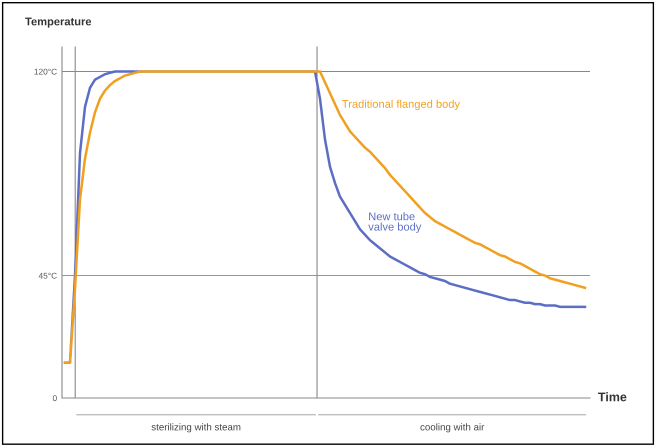 This screenshot has height=446, width=656. What do you see at coordinates (45, 71) in the screenshot?
I see `y-tick-label: 120°C` at bounding box center [45, 71].